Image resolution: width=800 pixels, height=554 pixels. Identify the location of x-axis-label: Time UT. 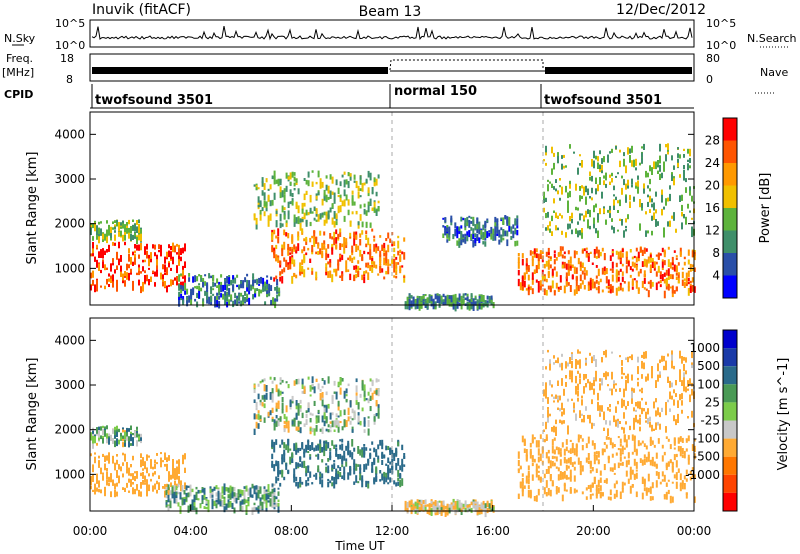
(359, 546).